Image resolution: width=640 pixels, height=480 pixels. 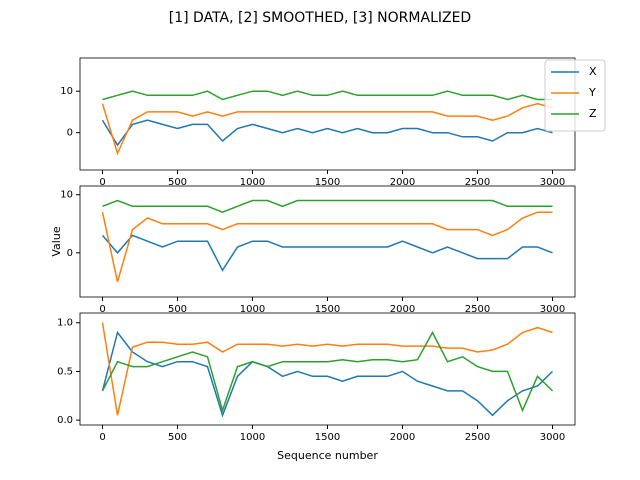 I want to click on legend-label: X, so click(x=593, y=71).